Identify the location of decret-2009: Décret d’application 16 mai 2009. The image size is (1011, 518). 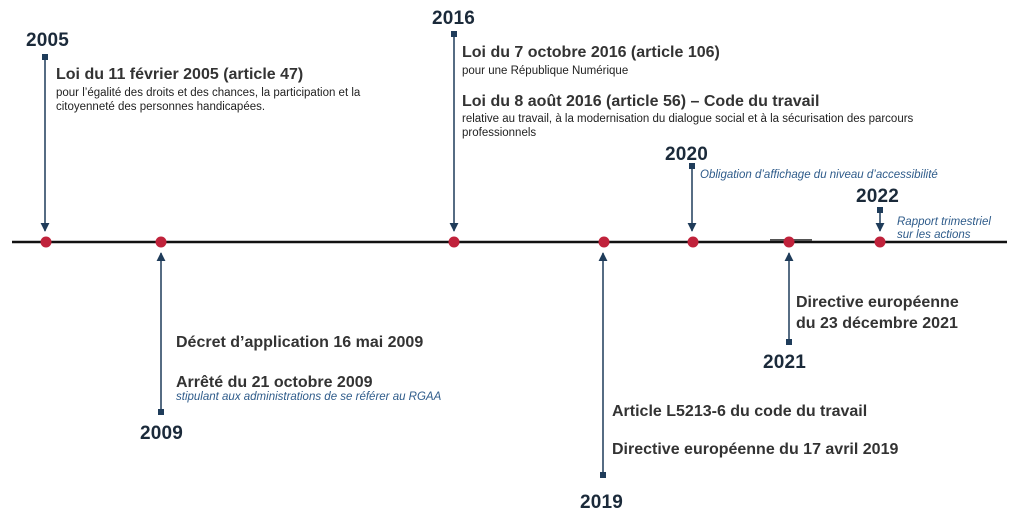
(300, 342).